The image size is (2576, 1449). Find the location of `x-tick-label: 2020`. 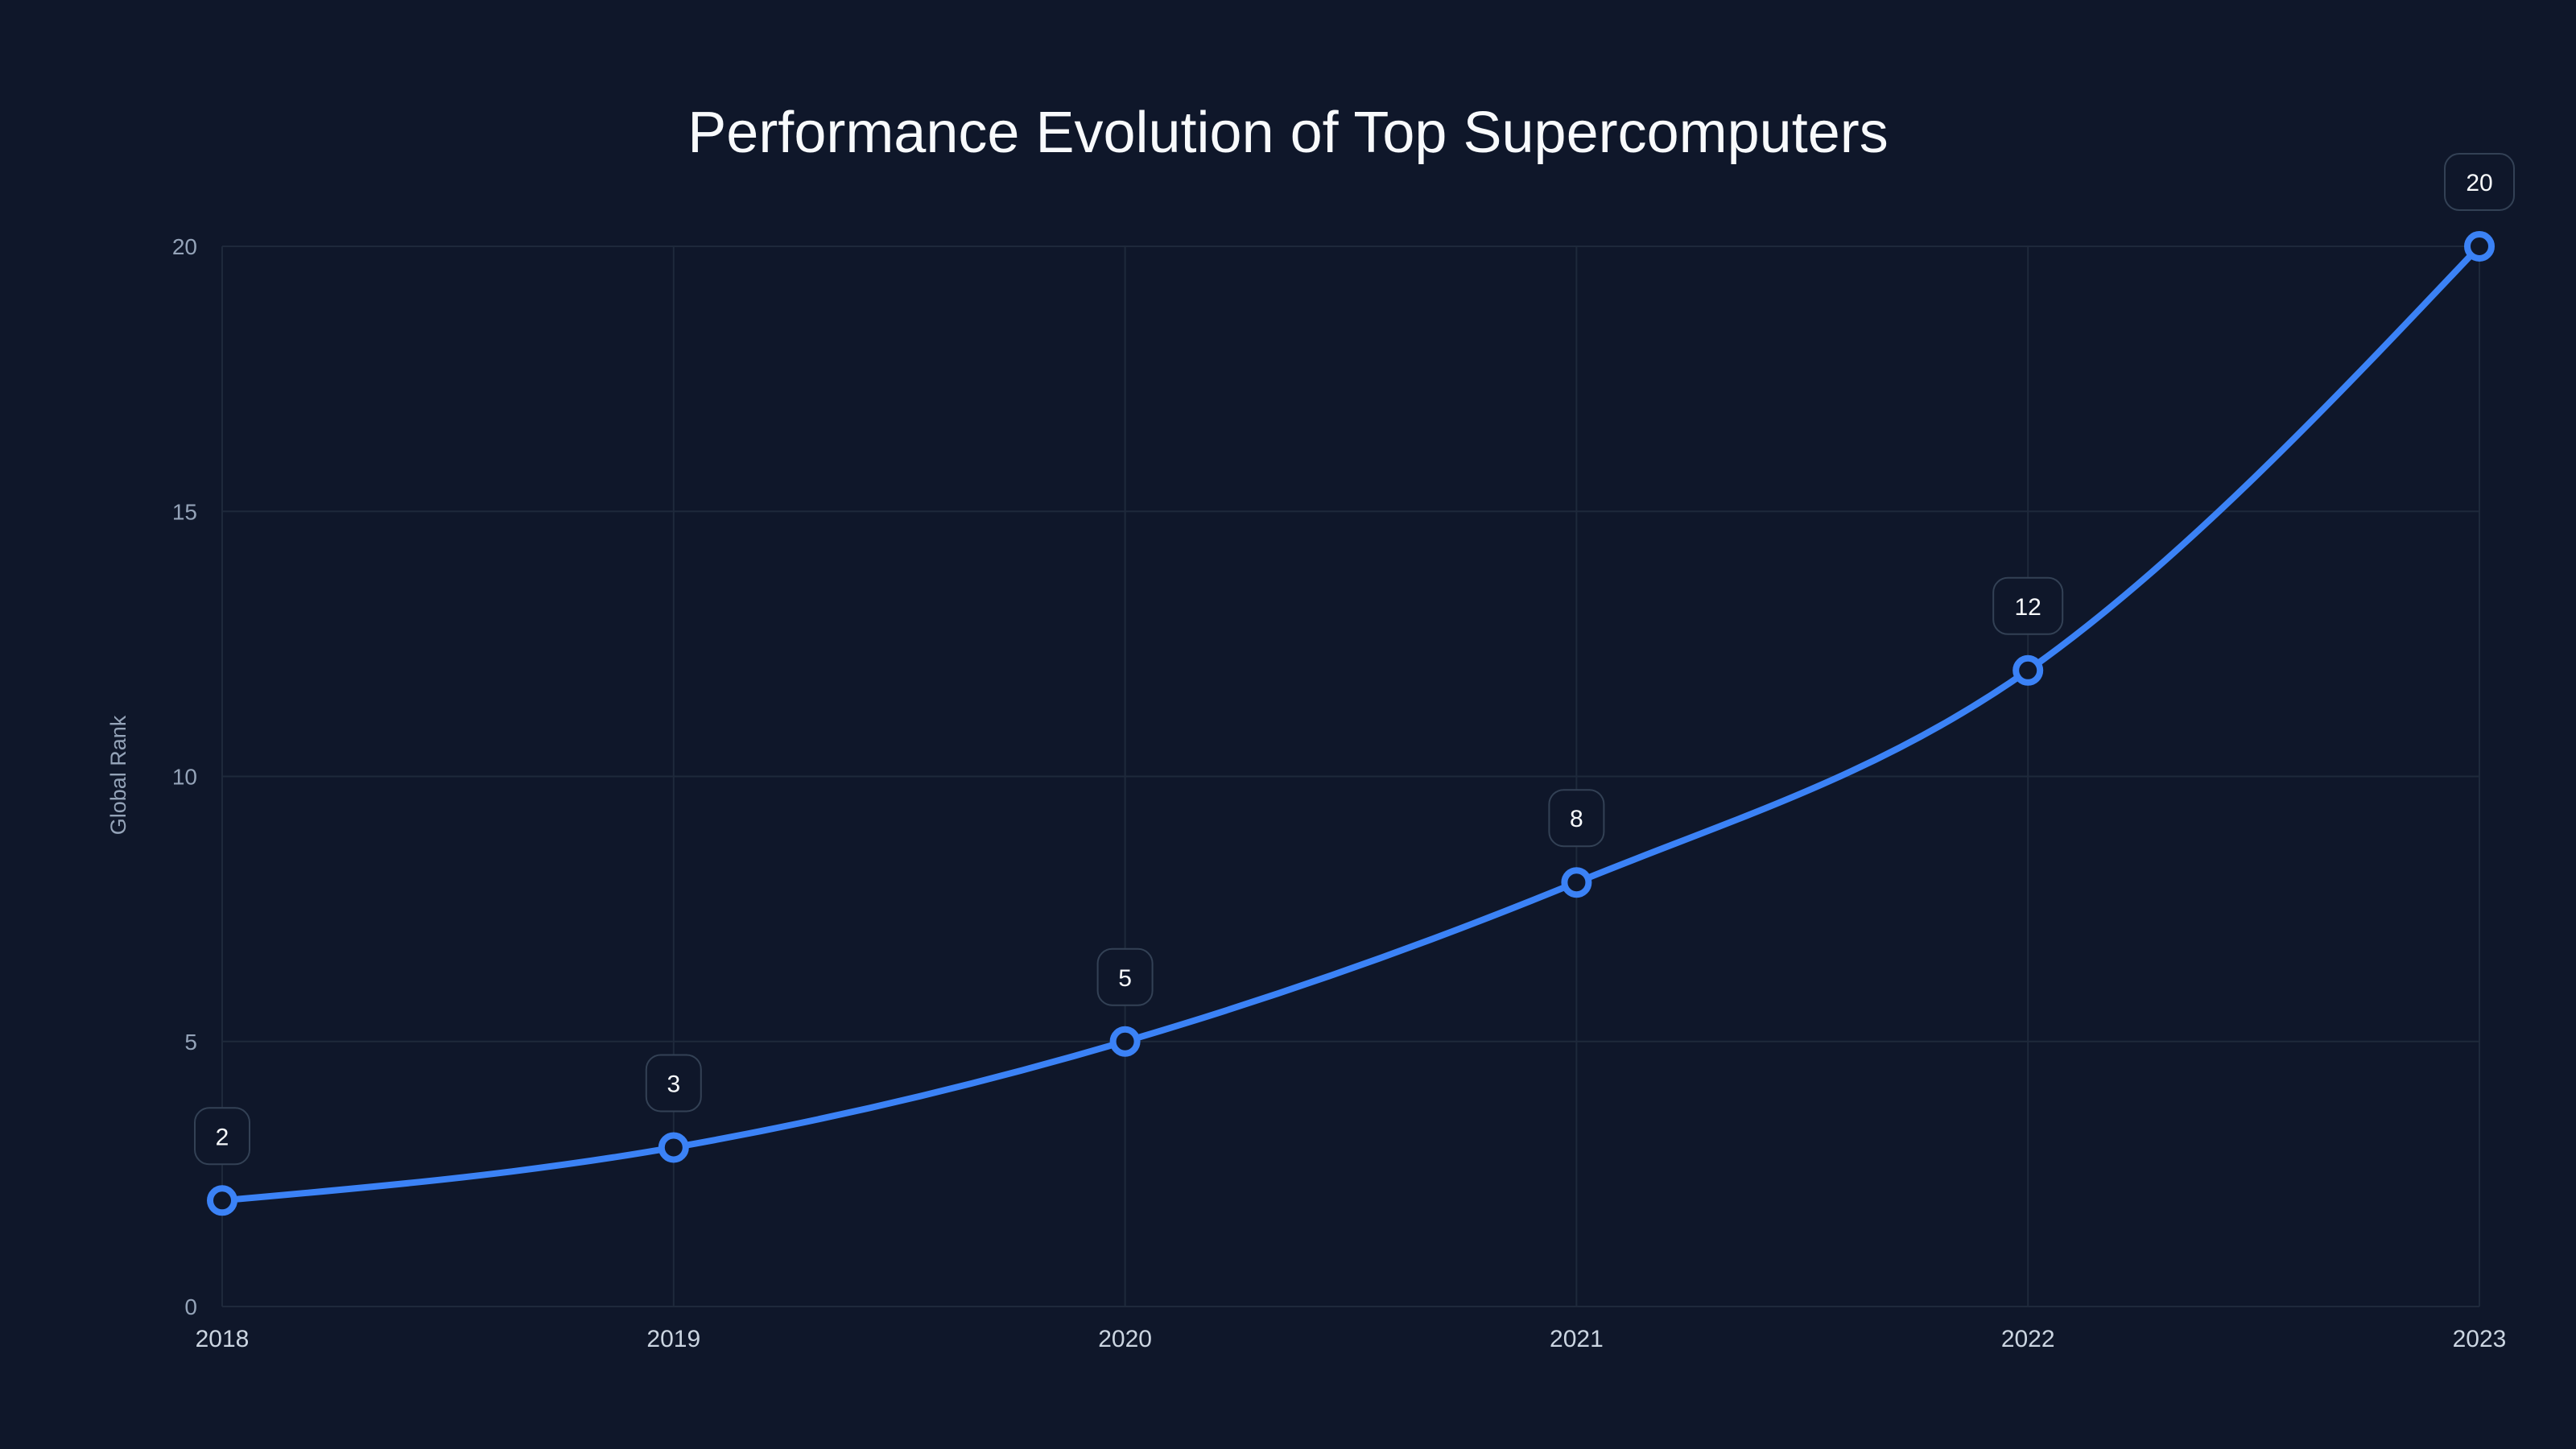

x-tick-label: 2020 is located at coordinates (1125, 1339).